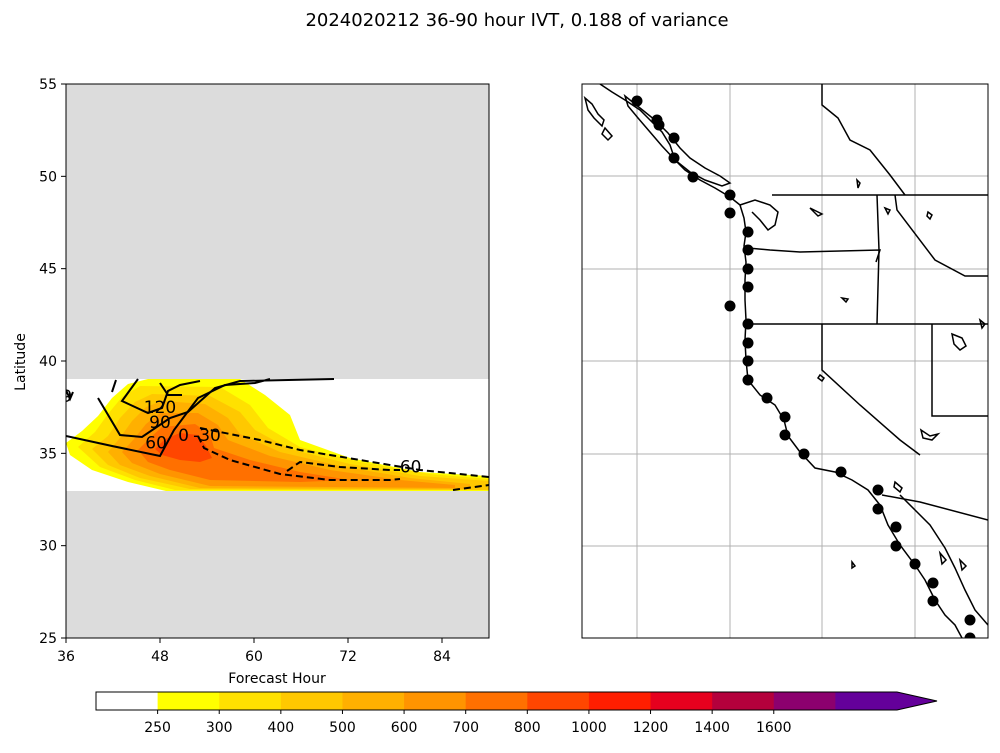 The image size is (1000, 753). Describe the element at coordinates (886, 701) in the screenshot. I see `colorbar-extend-max` at that location.